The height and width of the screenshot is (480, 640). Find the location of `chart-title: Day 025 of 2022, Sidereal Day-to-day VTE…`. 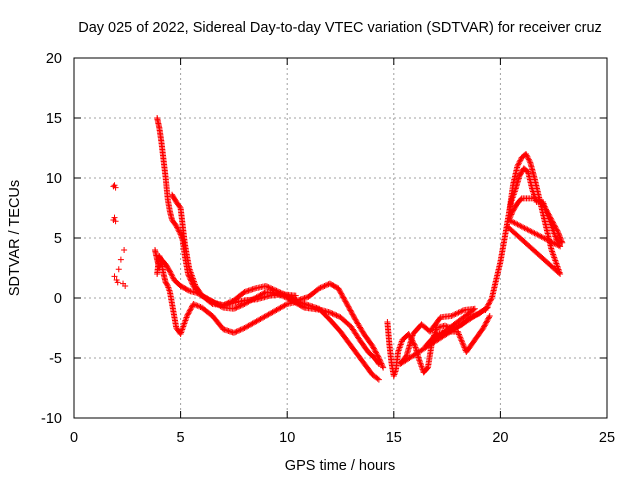

chart-title: Day 025 of 2022, Sidereal Day-to-day VTE… is located at coordinates (340, 28).